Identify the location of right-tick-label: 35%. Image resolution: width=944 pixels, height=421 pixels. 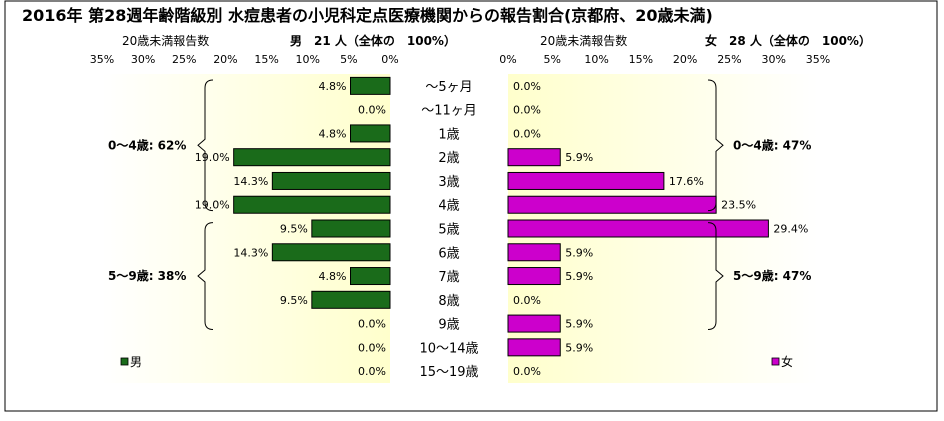
(818, 59).